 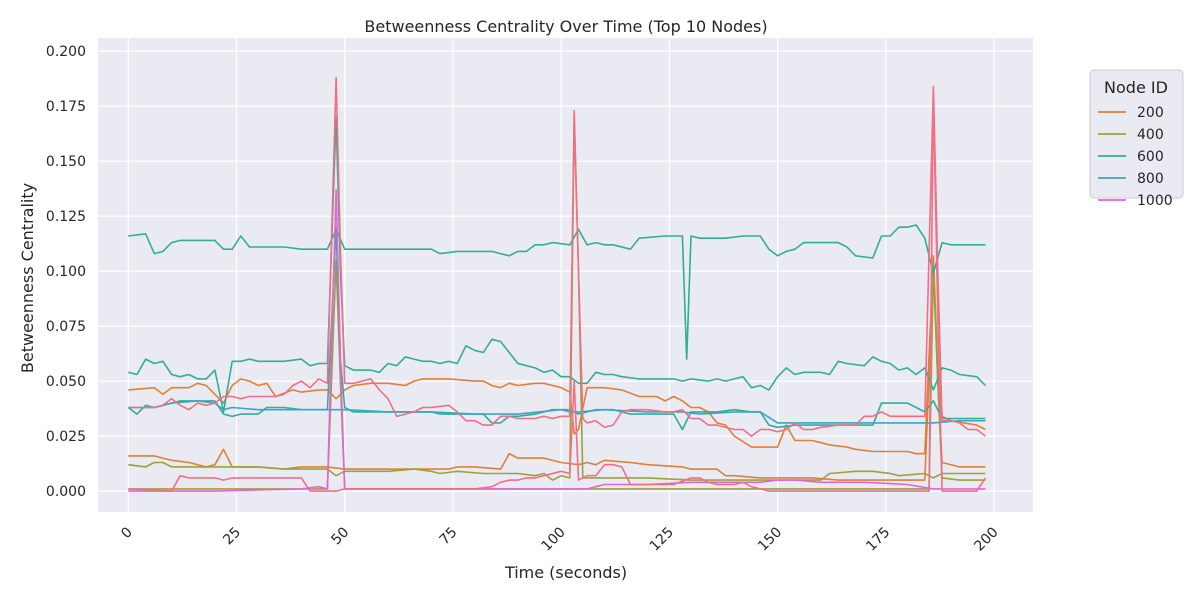 I want to click on y-tick-label: 0.100, so click(x=66, y=272).